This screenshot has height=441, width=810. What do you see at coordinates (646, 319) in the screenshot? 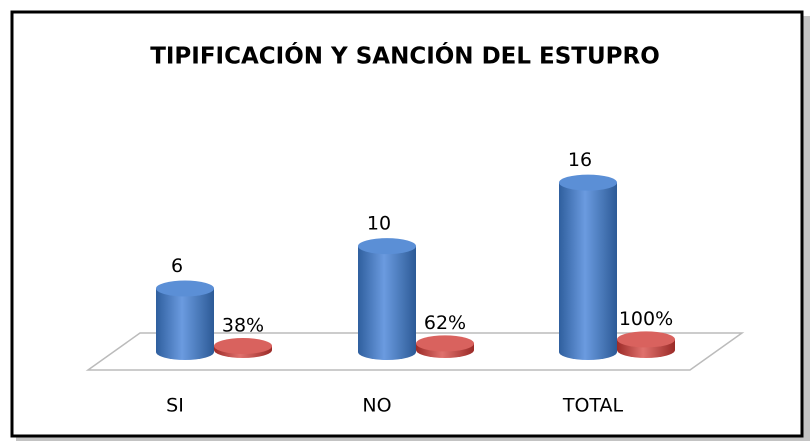
I see `data-label: 100%` at bounding box center [646, 319].